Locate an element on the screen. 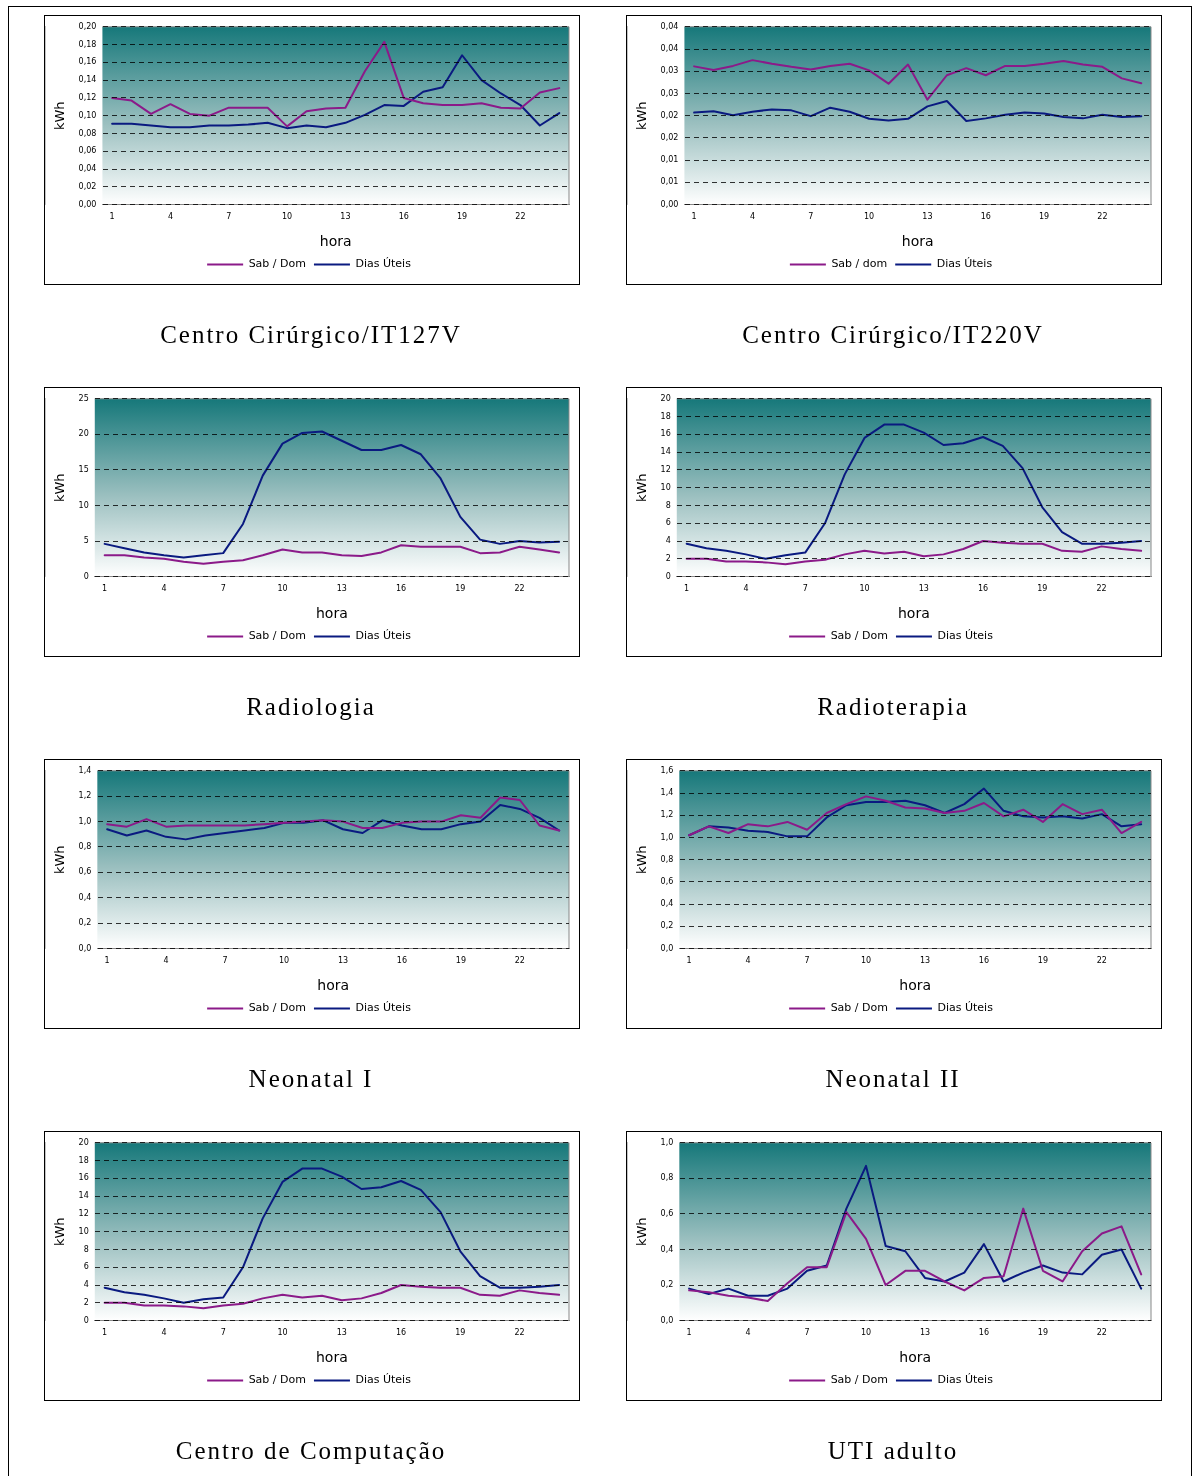  text: Centro de Computação is located at coordinates (311, 1451).